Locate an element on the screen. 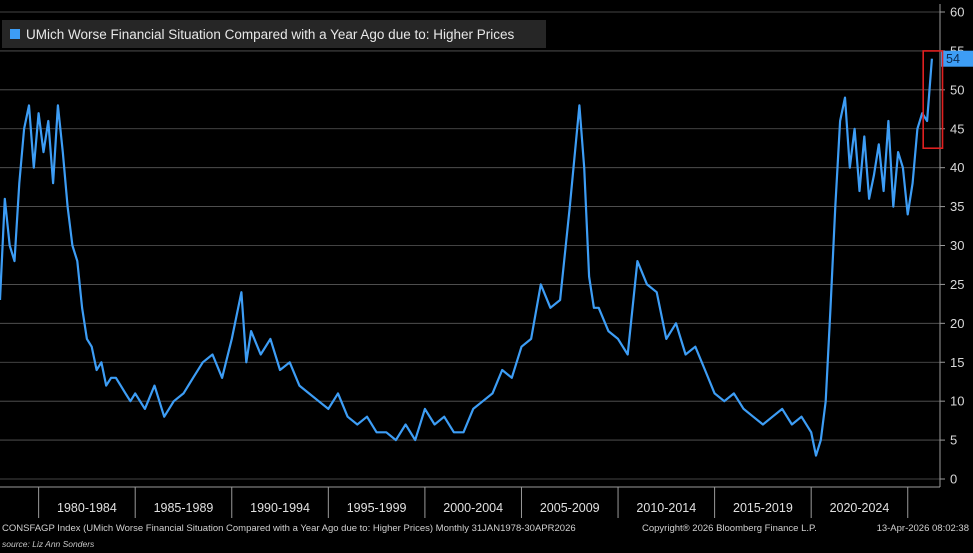 This screenshot has width=973, height=553. x-tick-label: 1995-1999 is located at coordinates (377, 508).